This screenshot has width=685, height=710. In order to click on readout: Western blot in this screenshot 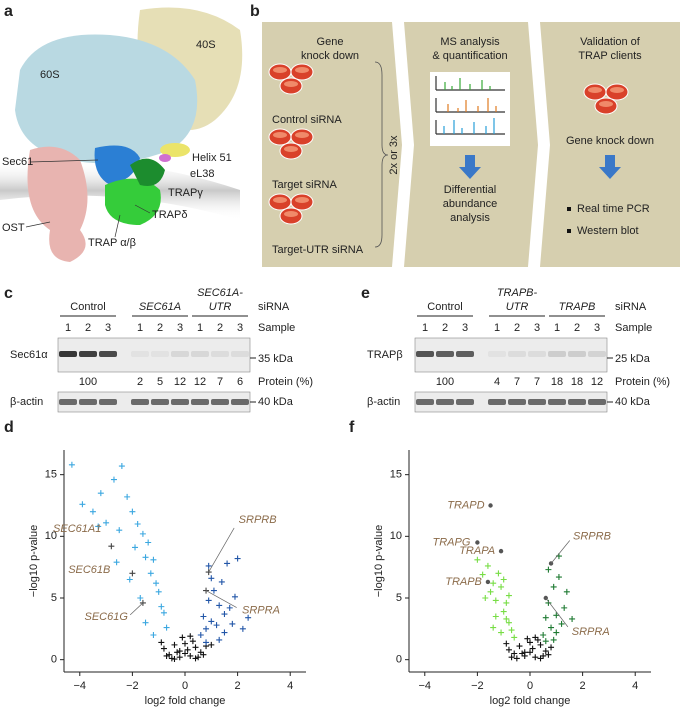, I will do `click(608, 231)`.